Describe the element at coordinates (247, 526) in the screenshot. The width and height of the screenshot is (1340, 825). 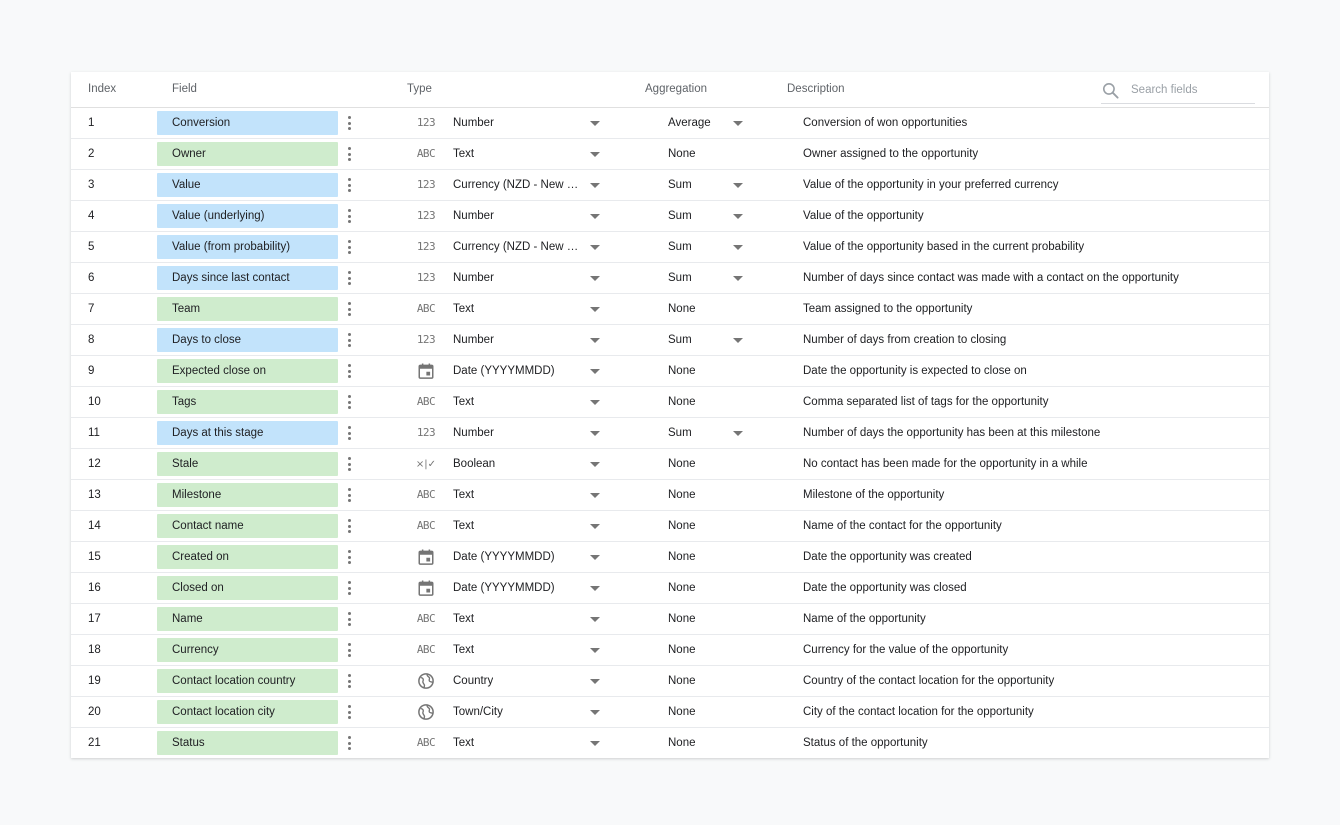
I see `field-chip: Contact name` at that location.